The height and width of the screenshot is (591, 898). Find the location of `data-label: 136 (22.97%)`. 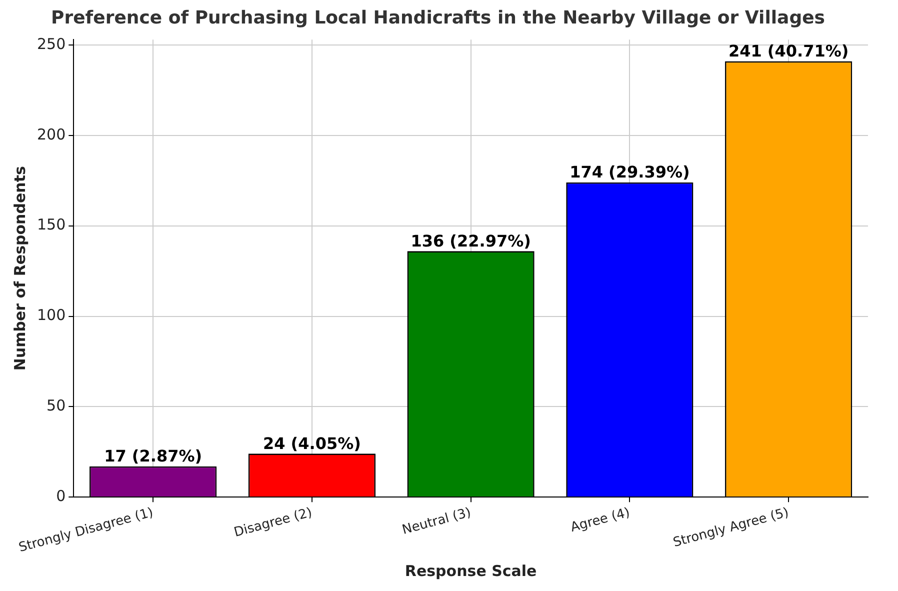

data-label: 136 (22.97%) is located at coordinates (470, 240).